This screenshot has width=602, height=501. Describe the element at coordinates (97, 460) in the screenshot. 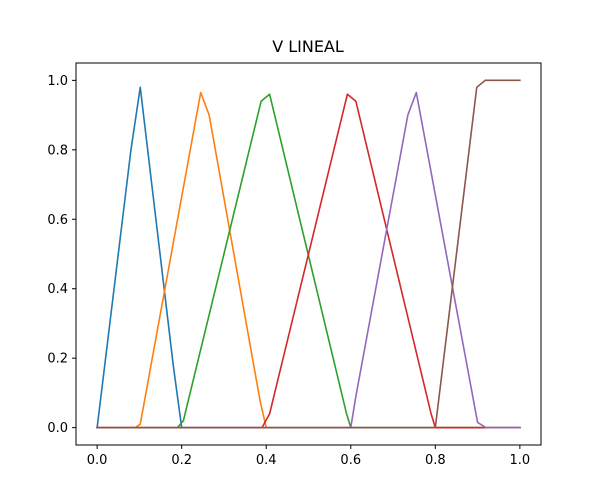

I see `x-tick-label: 0.0` at that location.